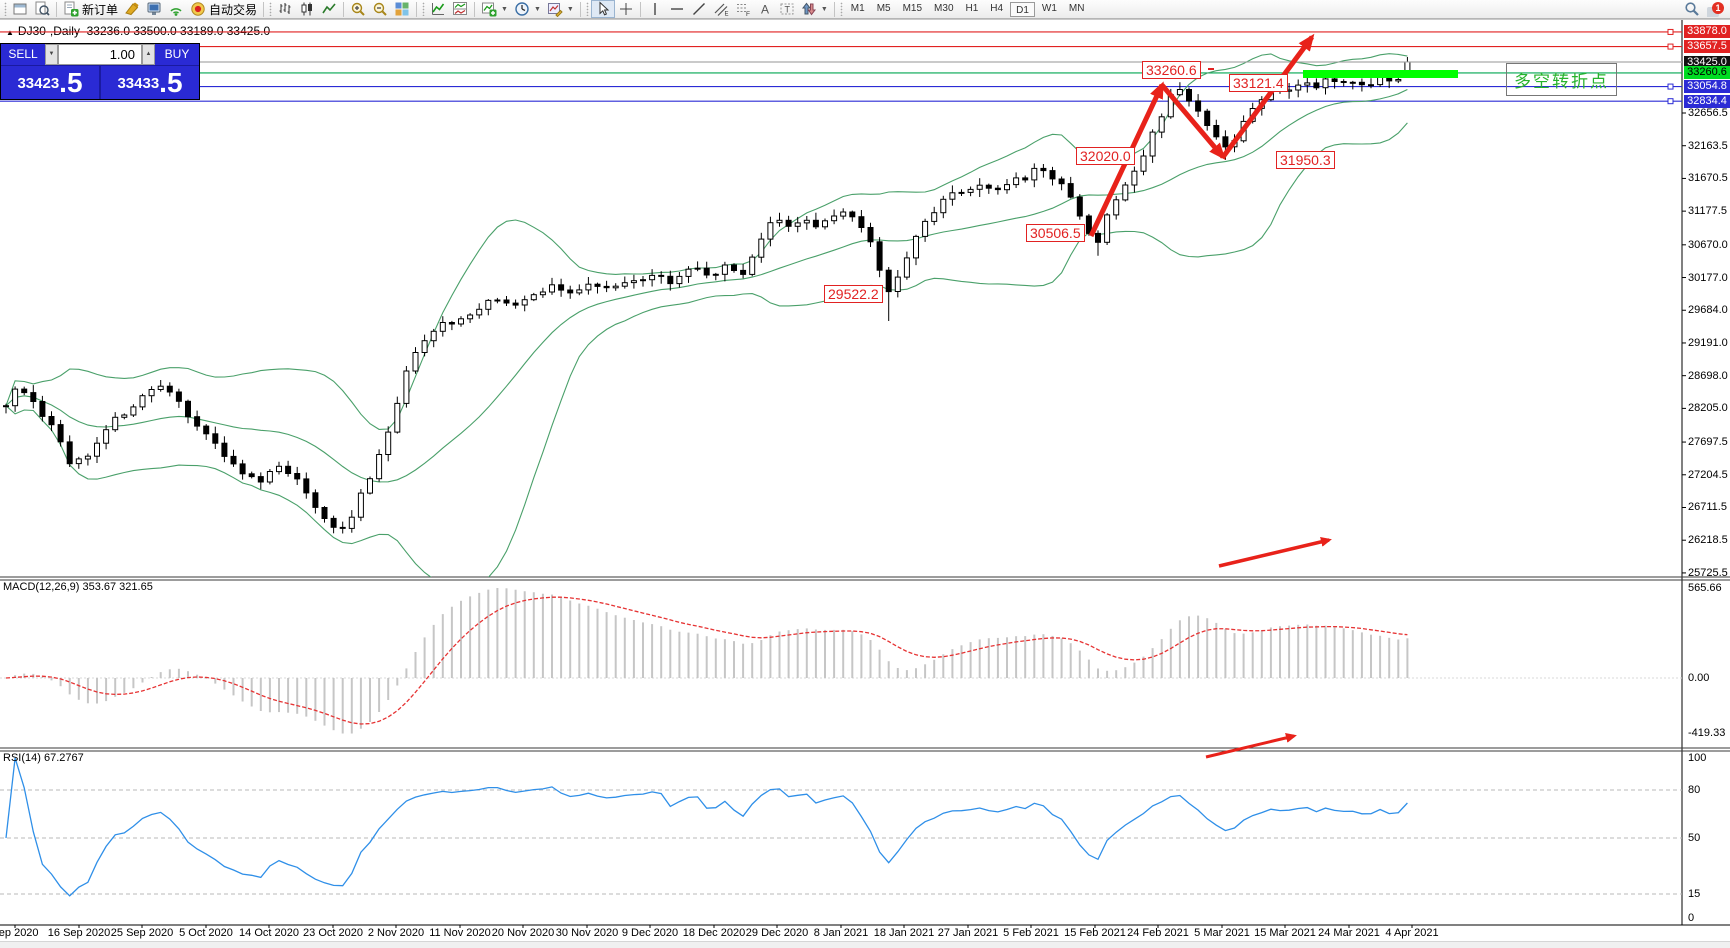  Describe the element at coordinates (90, 9) in the screenshot. I see `new-order-button: 新订单` at that location.